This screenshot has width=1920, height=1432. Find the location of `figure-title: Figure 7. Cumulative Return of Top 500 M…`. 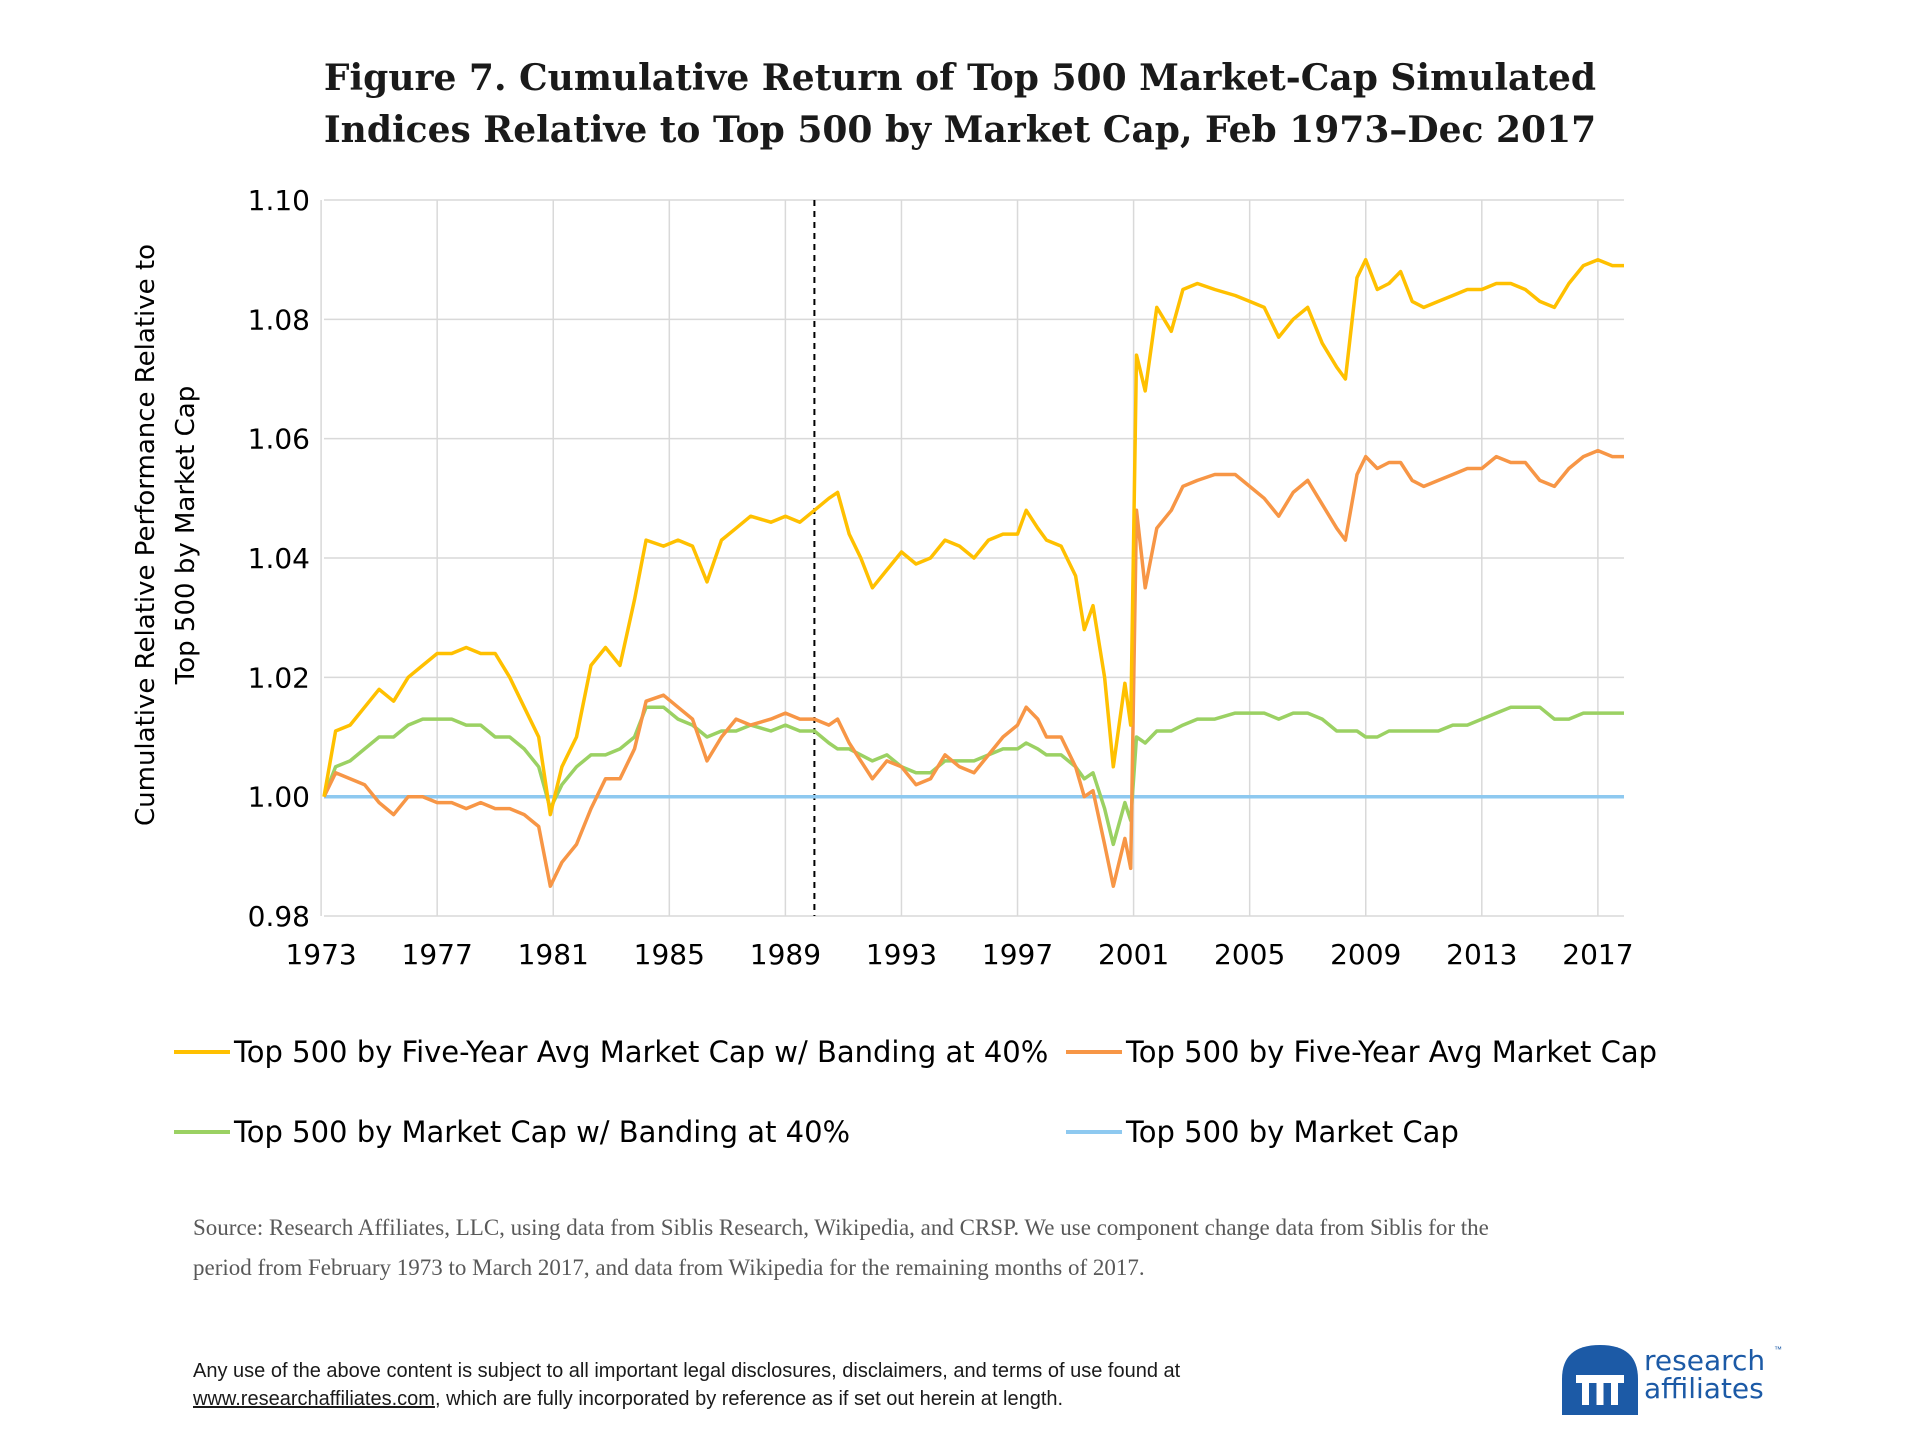

figure-title: Figure 7. Cumulative Return of Top 500 M… is located at coordinates (960, 104).